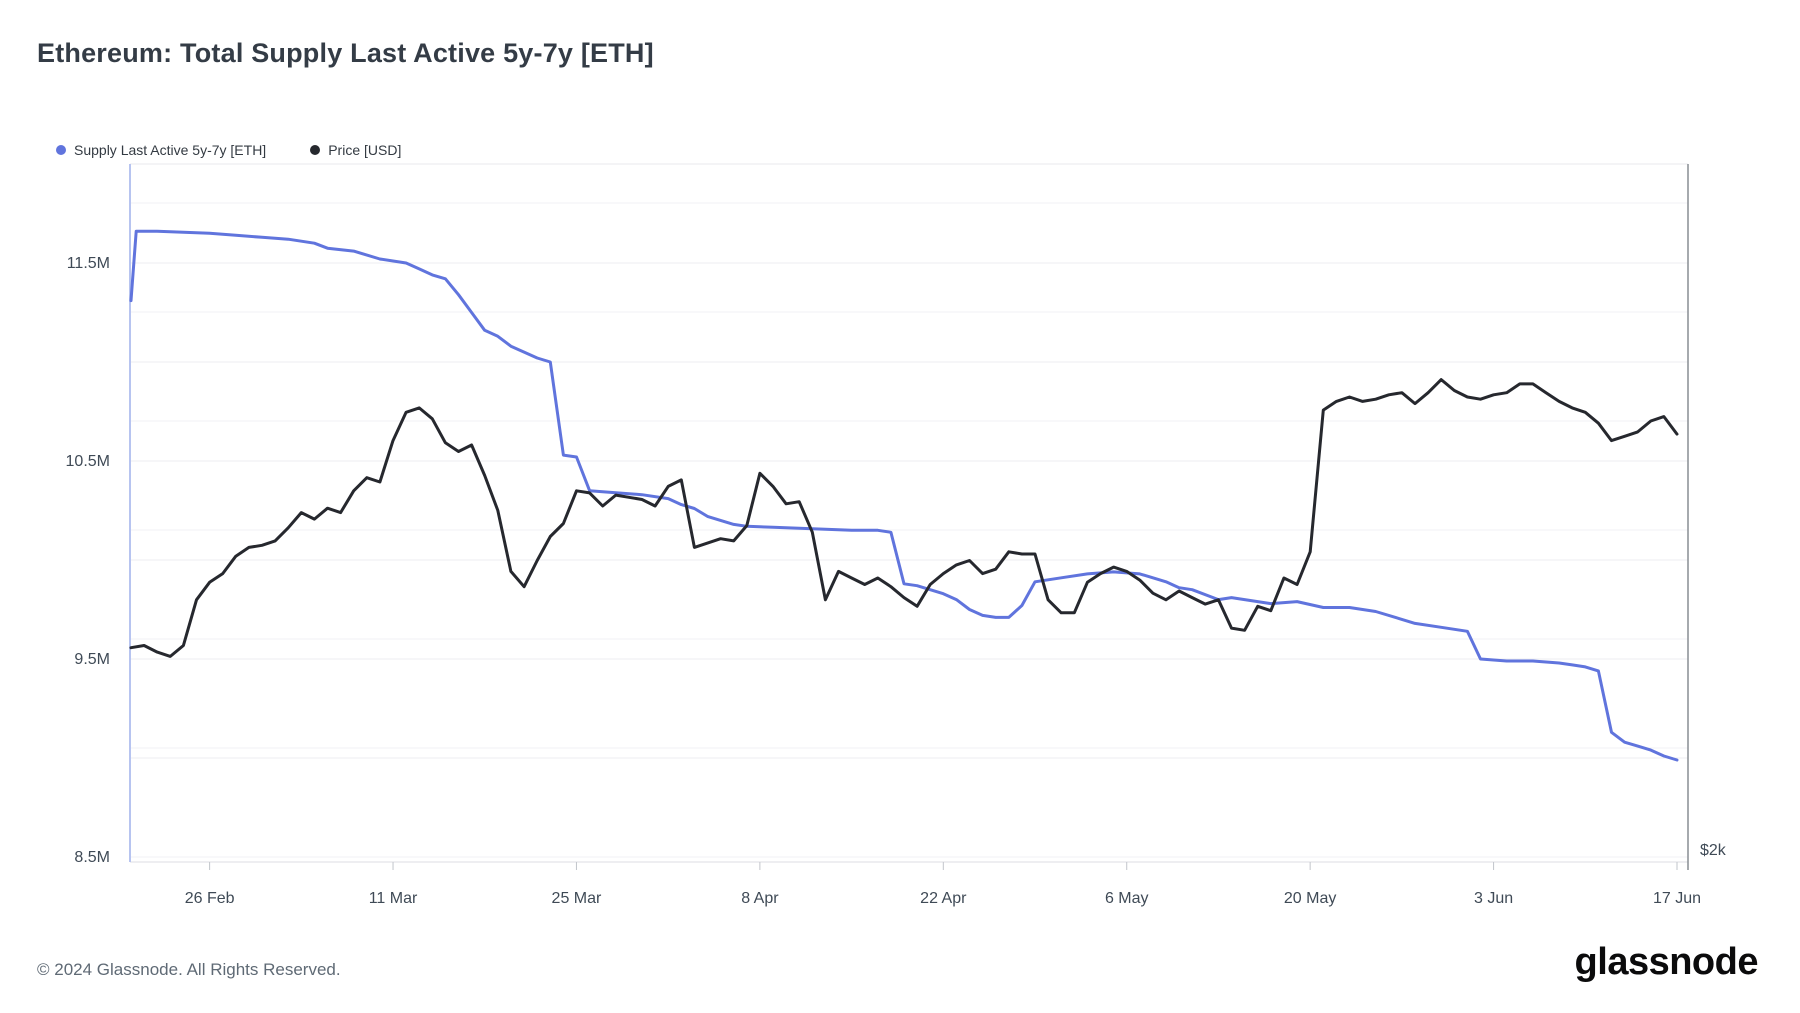 The image size is (1800, 1013). I want to click on x-axis-label: 26 Feb, so click(210, 898).